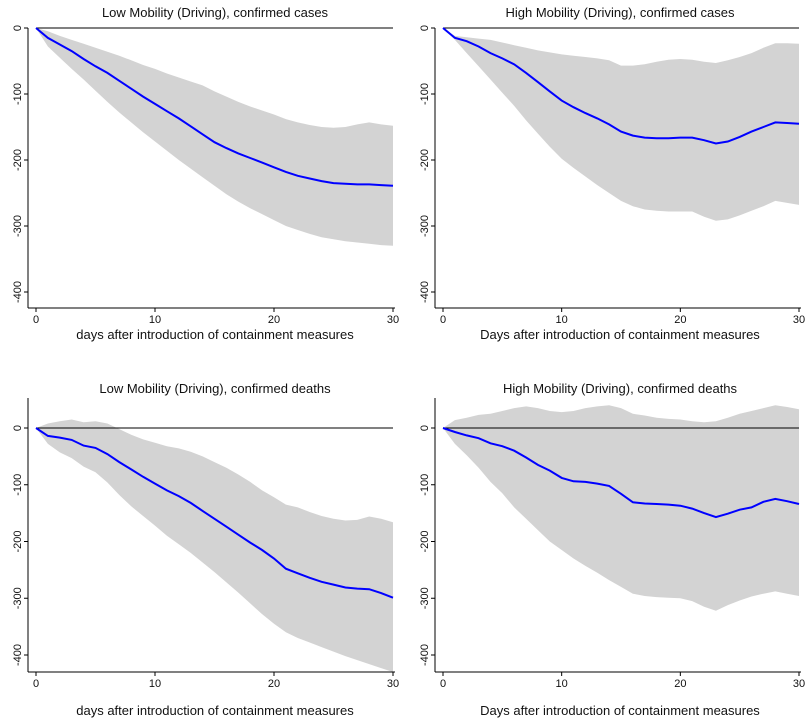 This screenshot has width=806, height=720. I want to click on panel-title: High Mobility (Driving), confirmed cases, so click(620, 12).